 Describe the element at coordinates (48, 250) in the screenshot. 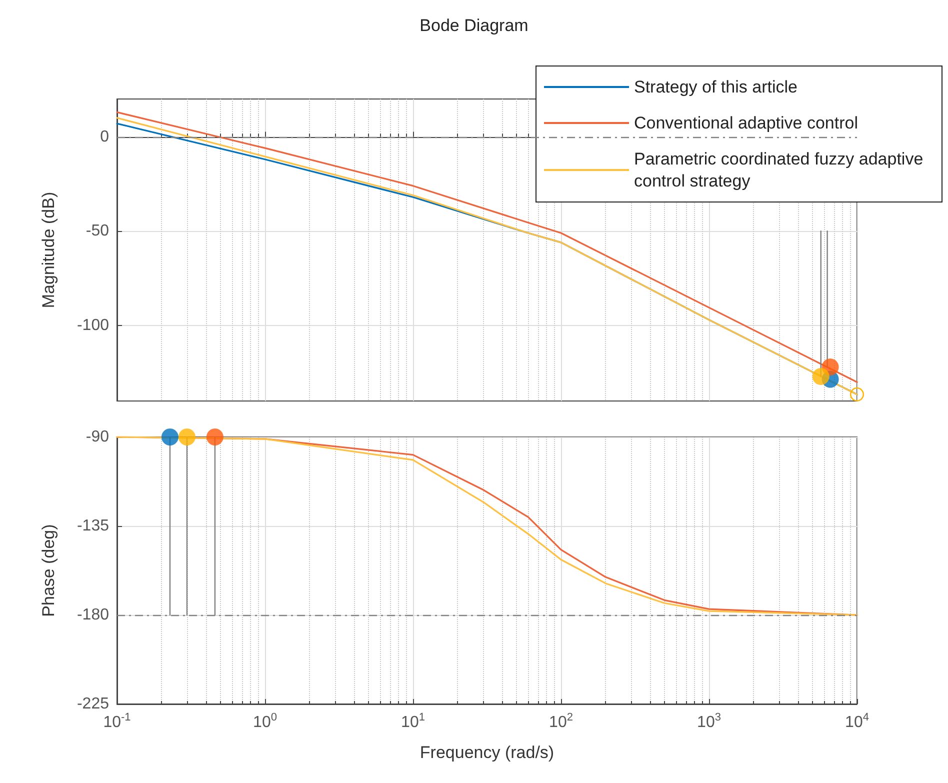

I see `y-axis-title: Magnitude (dB)` at that location.